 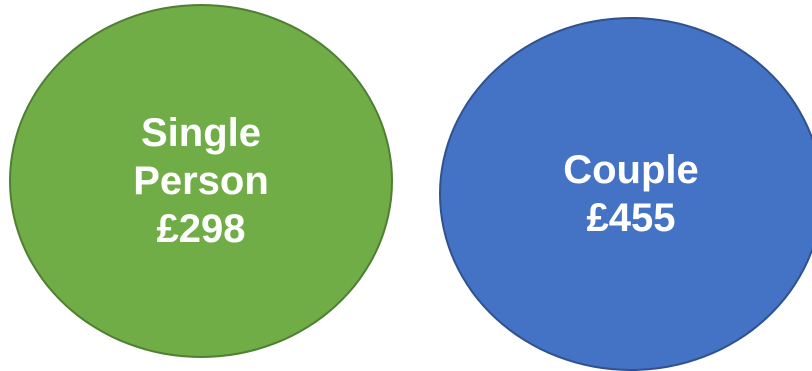 What do you see at coordinates (631, 194) in the screenshot?
I see `couple-label-block: Couple £455` at bounding box center [631, 194].